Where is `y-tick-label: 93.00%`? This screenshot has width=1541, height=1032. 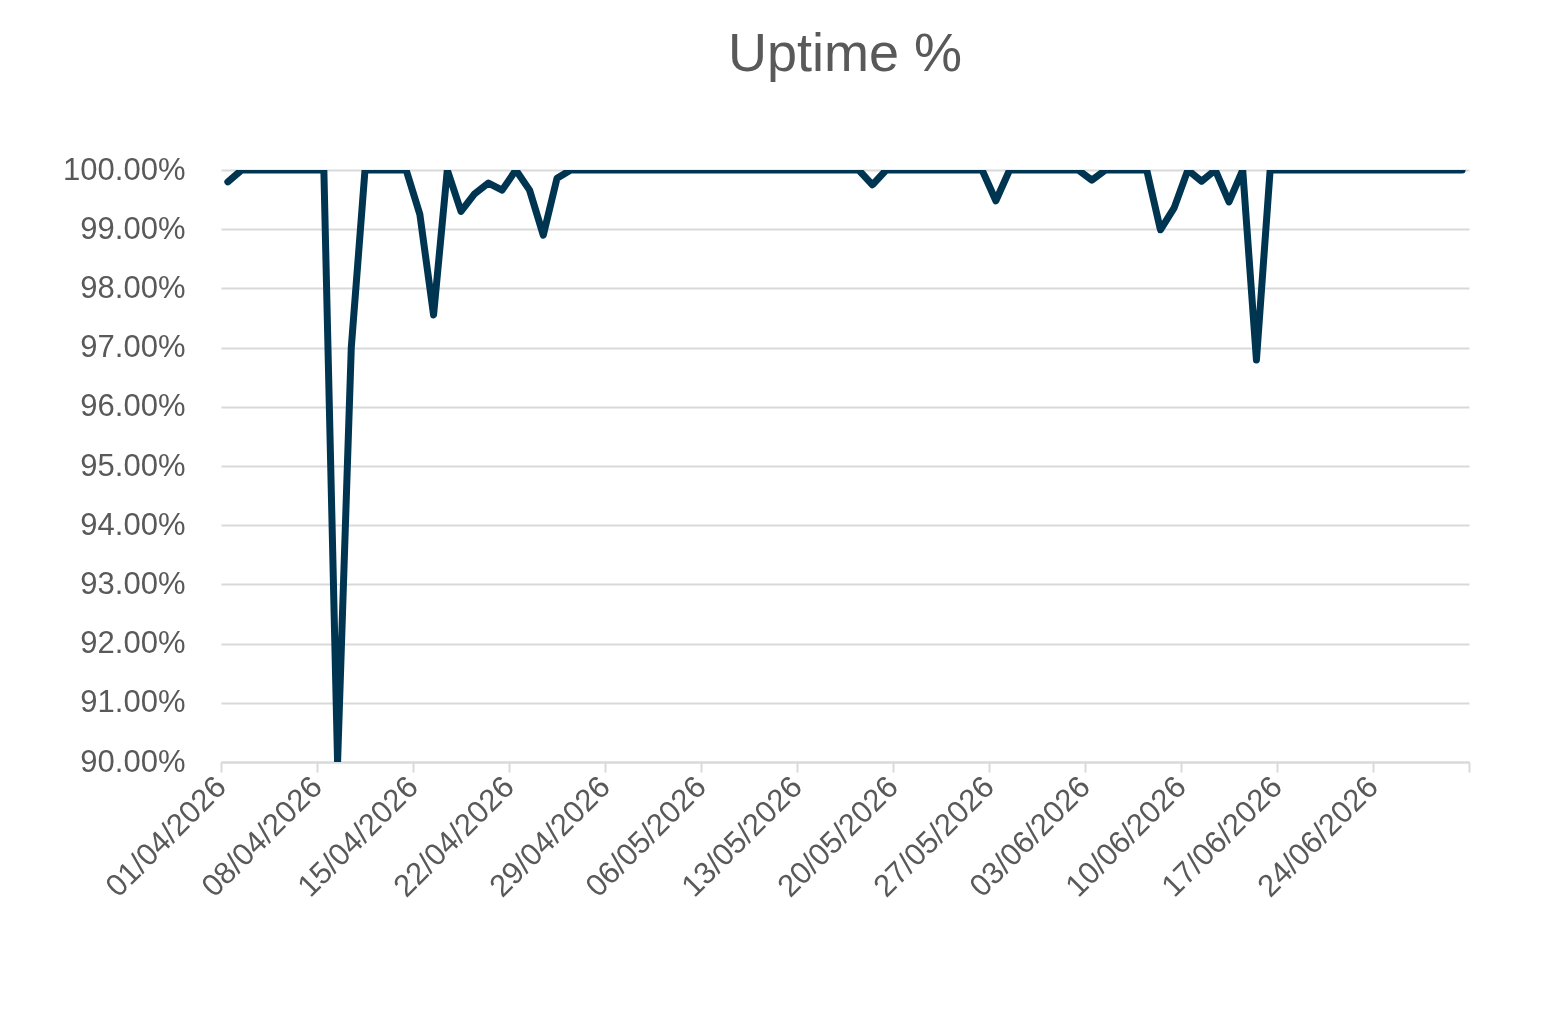 y-tick-label: 93.00% is located at coordinates (133, 583).